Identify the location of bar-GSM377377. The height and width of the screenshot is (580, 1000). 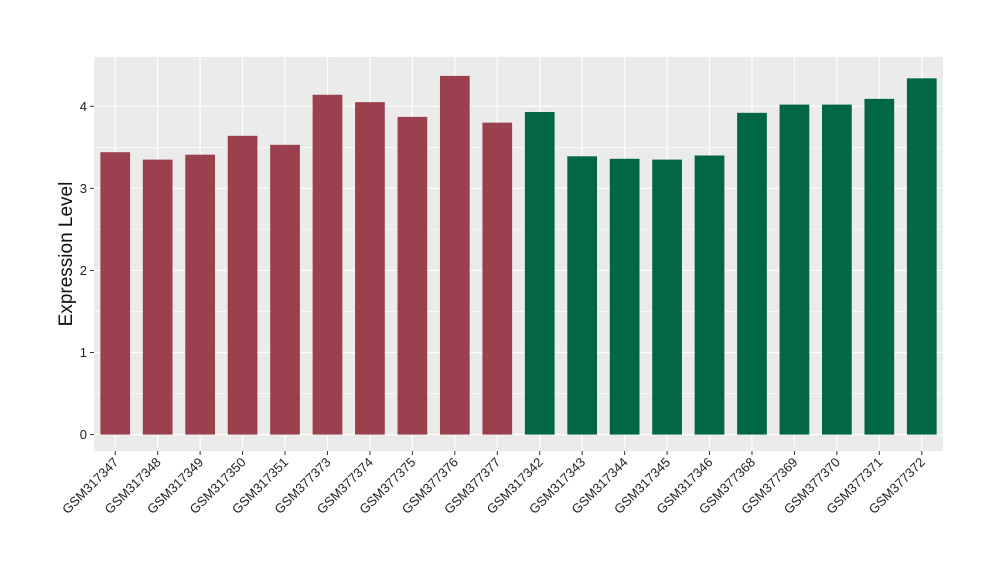
(497, 278).